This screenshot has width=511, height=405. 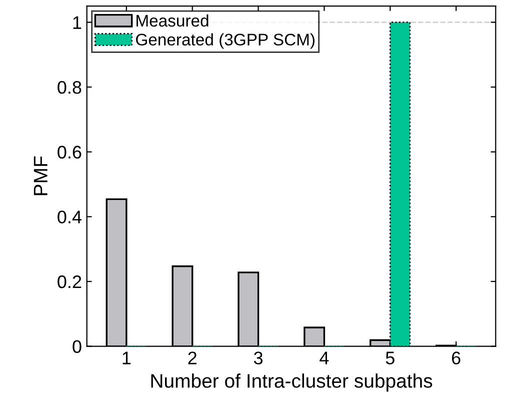 I want to click on x-tick-label: 6, so click(x=456, y=358).